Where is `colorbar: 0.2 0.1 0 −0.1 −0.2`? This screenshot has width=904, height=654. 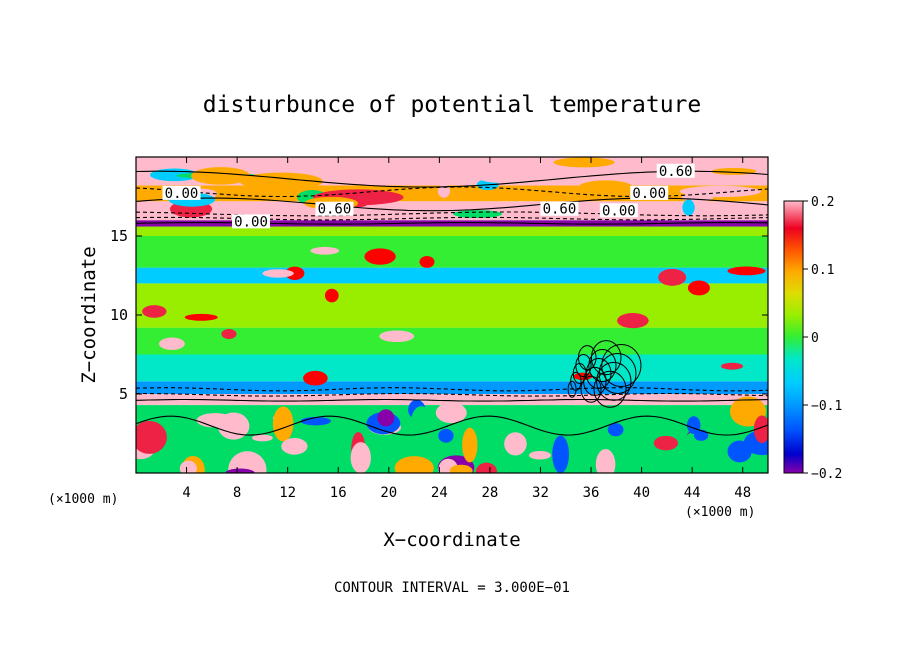 colorbar: 0.2 0.1 0 −0.1 −0.2 is located at coordinates (812, 338).